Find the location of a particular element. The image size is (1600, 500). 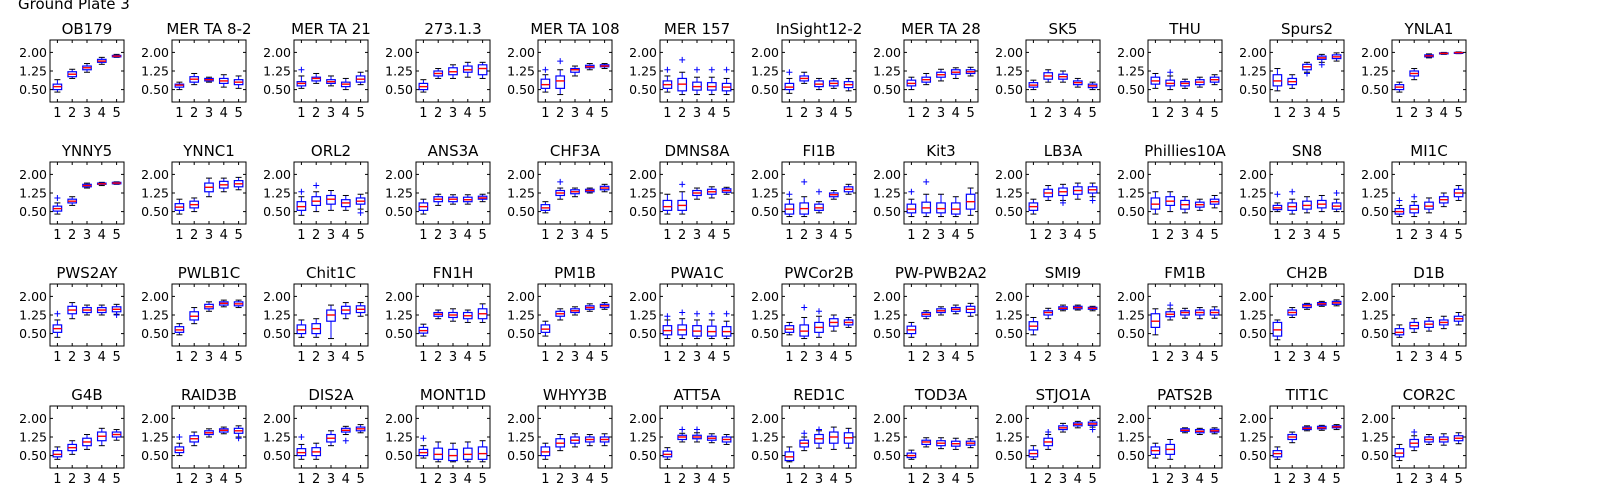

subplot-title: SMI9 is located at coordinates (1063, 273).